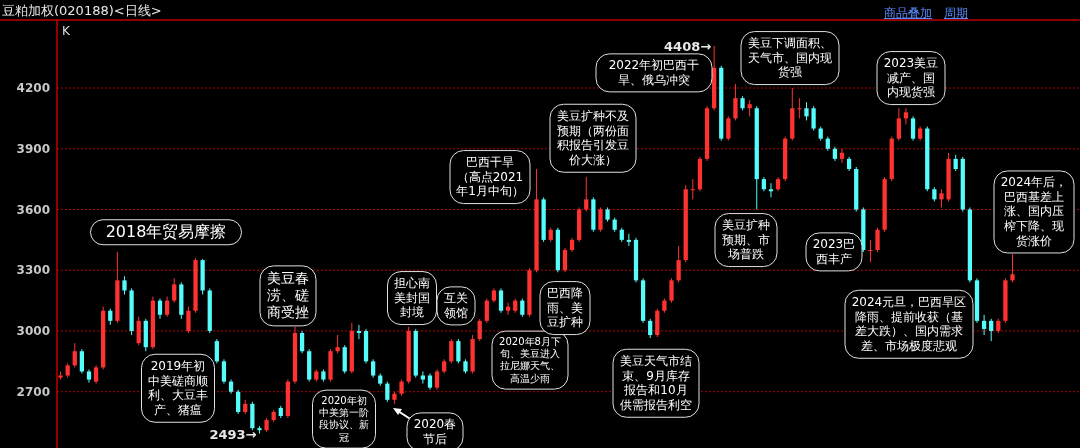 The image size is (1080, 448). I want to click on annotation: 美豆扩种预期、市场普跌, so click(746, 240).